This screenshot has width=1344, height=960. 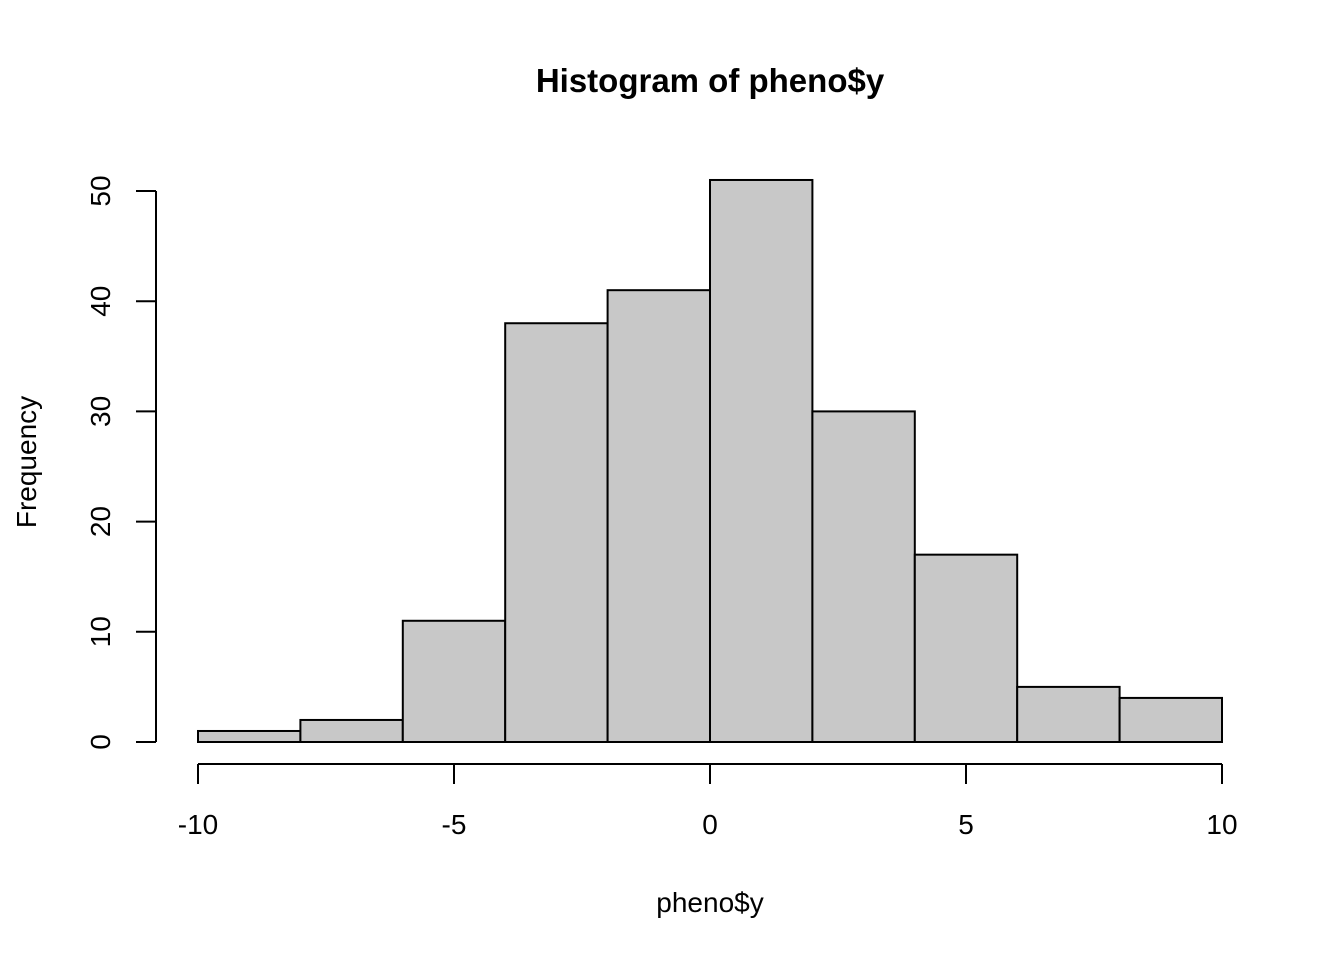 What do you see at coordinates (100, 631) in the screenshot?
I see `y-tick-label-1: 10` at bounding box center [100, 631].